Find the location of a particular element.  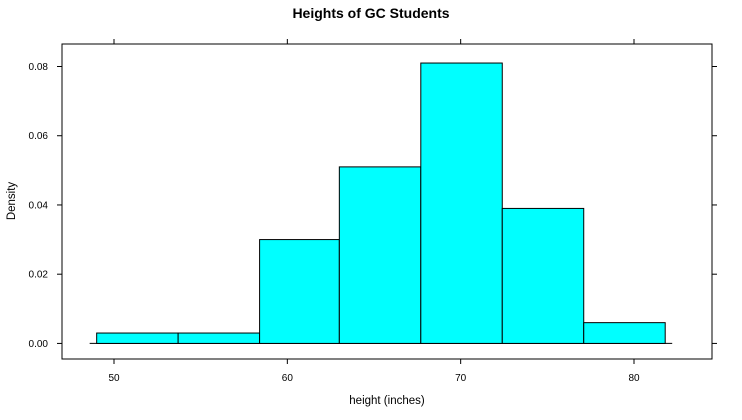

x-tick-label: 70 is located at coordinates (461, 378).